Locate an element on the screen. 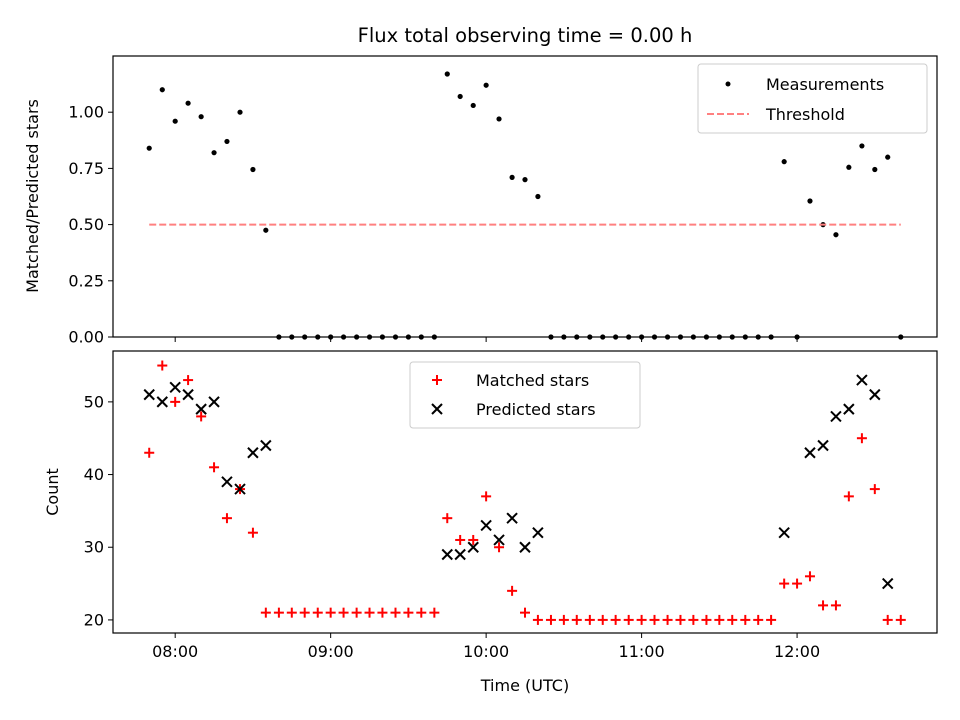 The width and height of the screenshot is (960, 720). top-legend: Measurements Threshold is located at coordinates (812, 98).